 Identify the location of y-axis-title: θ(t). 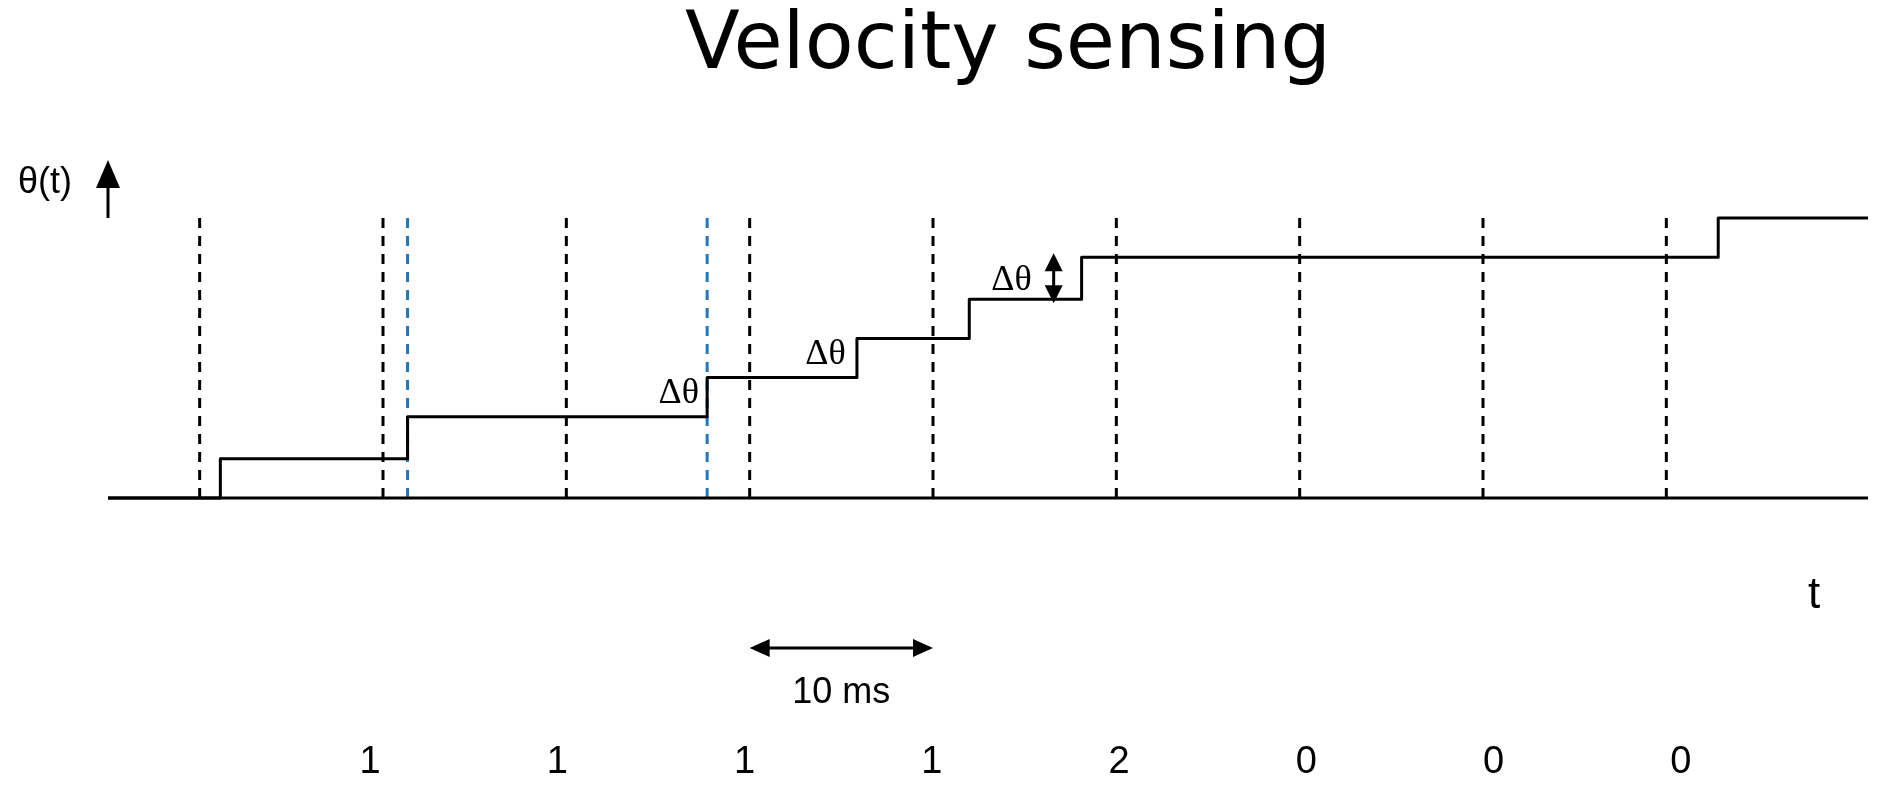
(45, 180).